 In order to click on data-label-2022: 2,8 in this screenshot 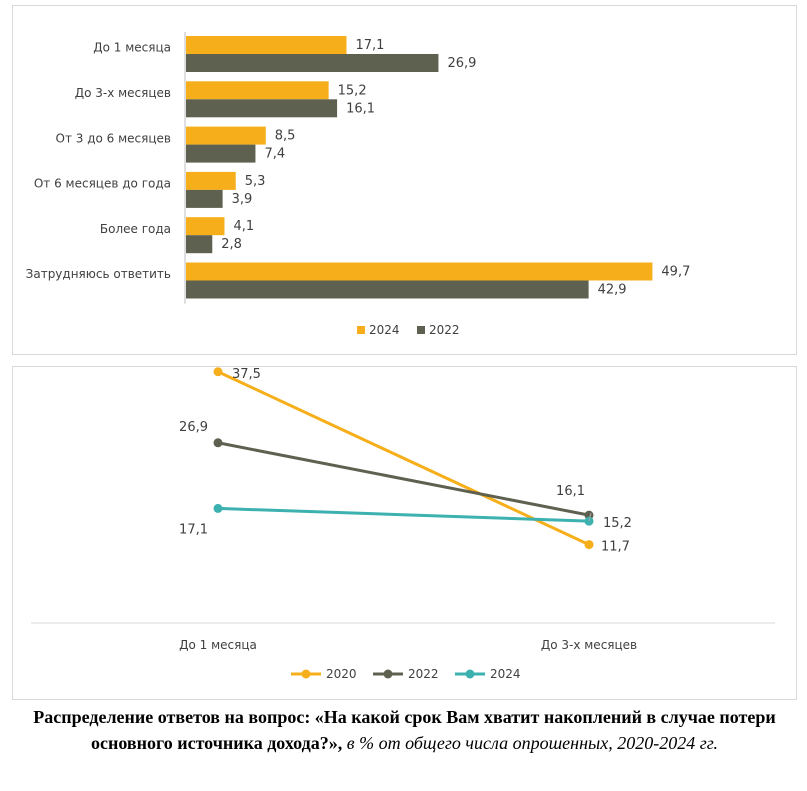, I will do `click(231, 244)`.